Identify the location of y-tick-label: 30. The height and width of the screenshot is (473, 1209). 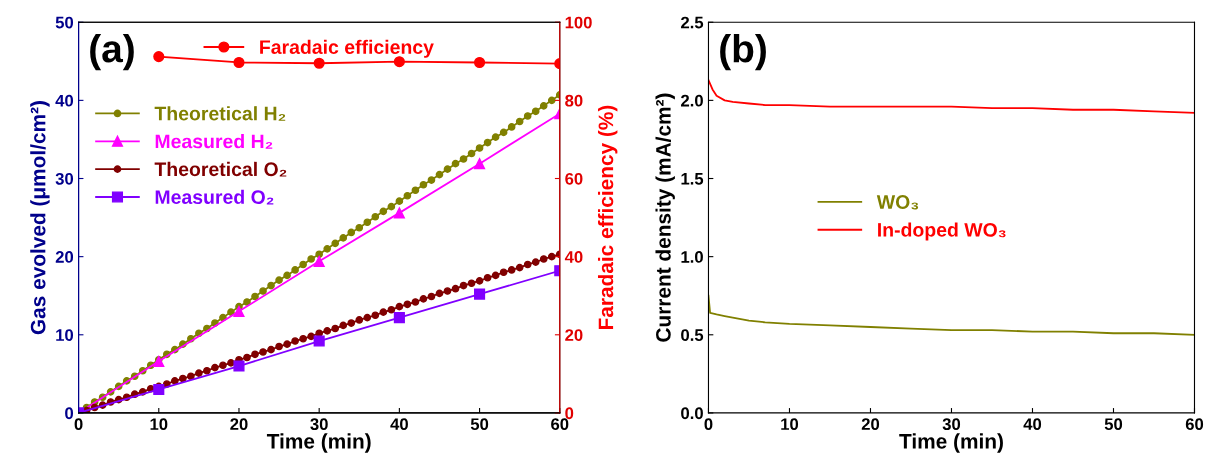
(64, 178).